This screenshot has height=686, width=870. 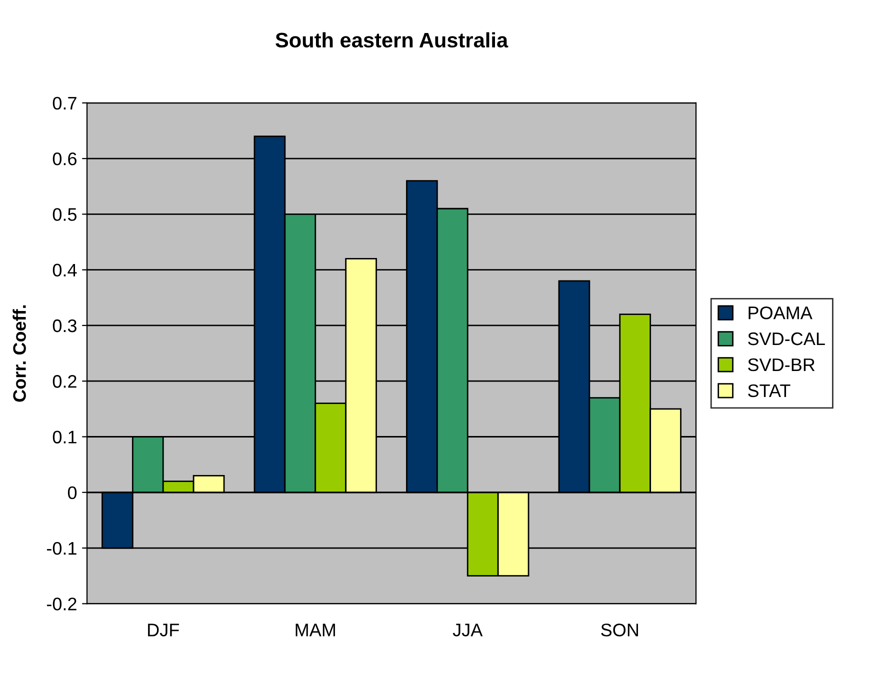 I want to click on x-tick-label: SON, so click(x=619, y=630).